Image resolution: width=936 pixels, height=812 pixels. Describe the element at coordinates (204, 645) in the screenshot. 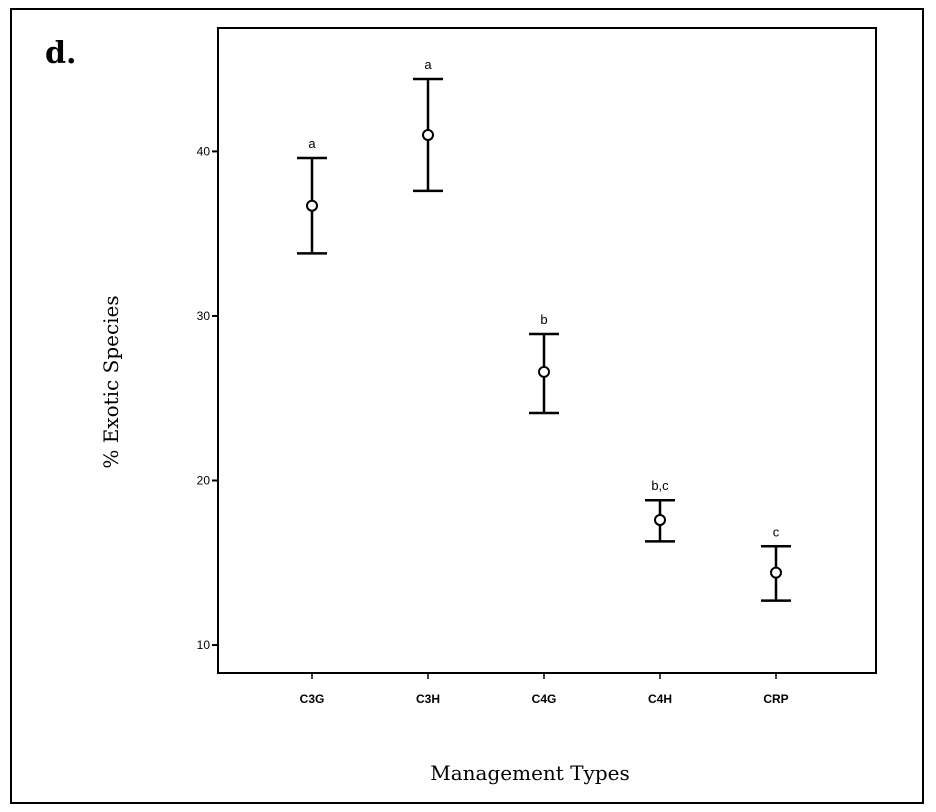

I see `y-tick-label: 10` at that location.